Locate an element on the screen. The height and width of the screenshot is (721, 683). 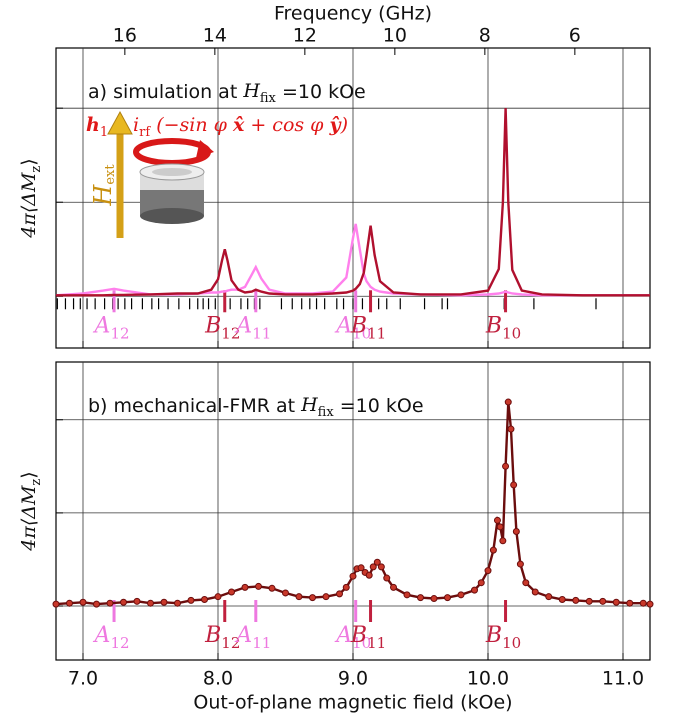
field-arrow-head is located at coordinates (120, 122).